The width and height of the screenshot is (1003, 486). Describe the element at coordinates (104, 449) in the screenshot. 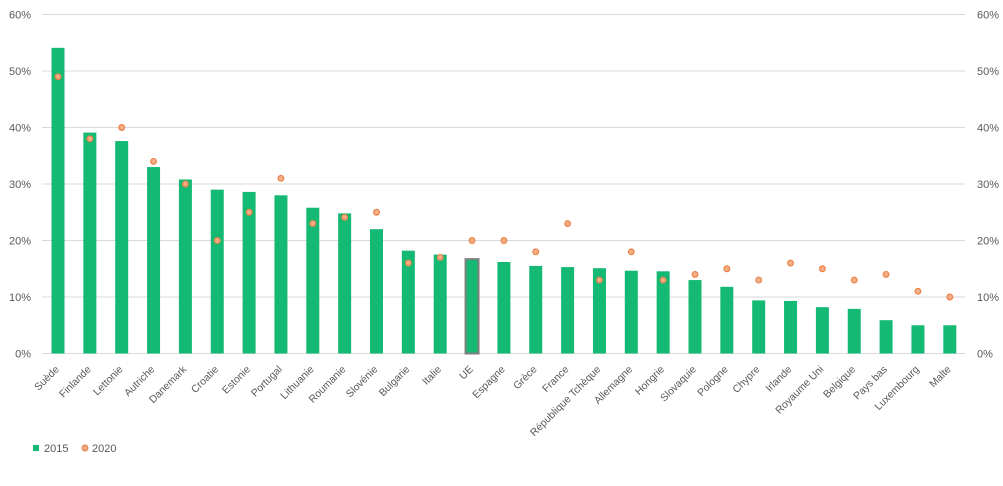

I see `svg-text: 2020` at that location.